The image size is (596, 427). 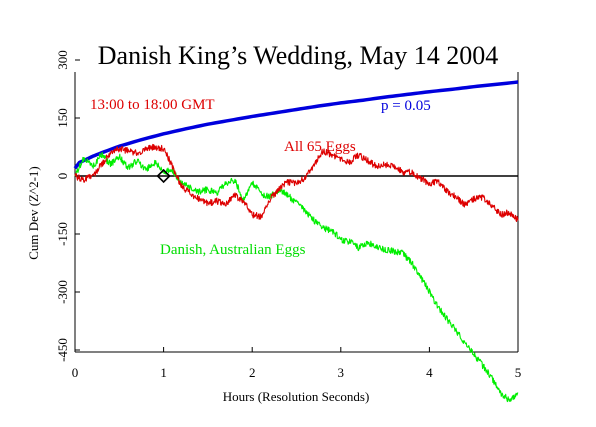 I want to click on x-tick-label-3: 3, so click(x=341, y=372).